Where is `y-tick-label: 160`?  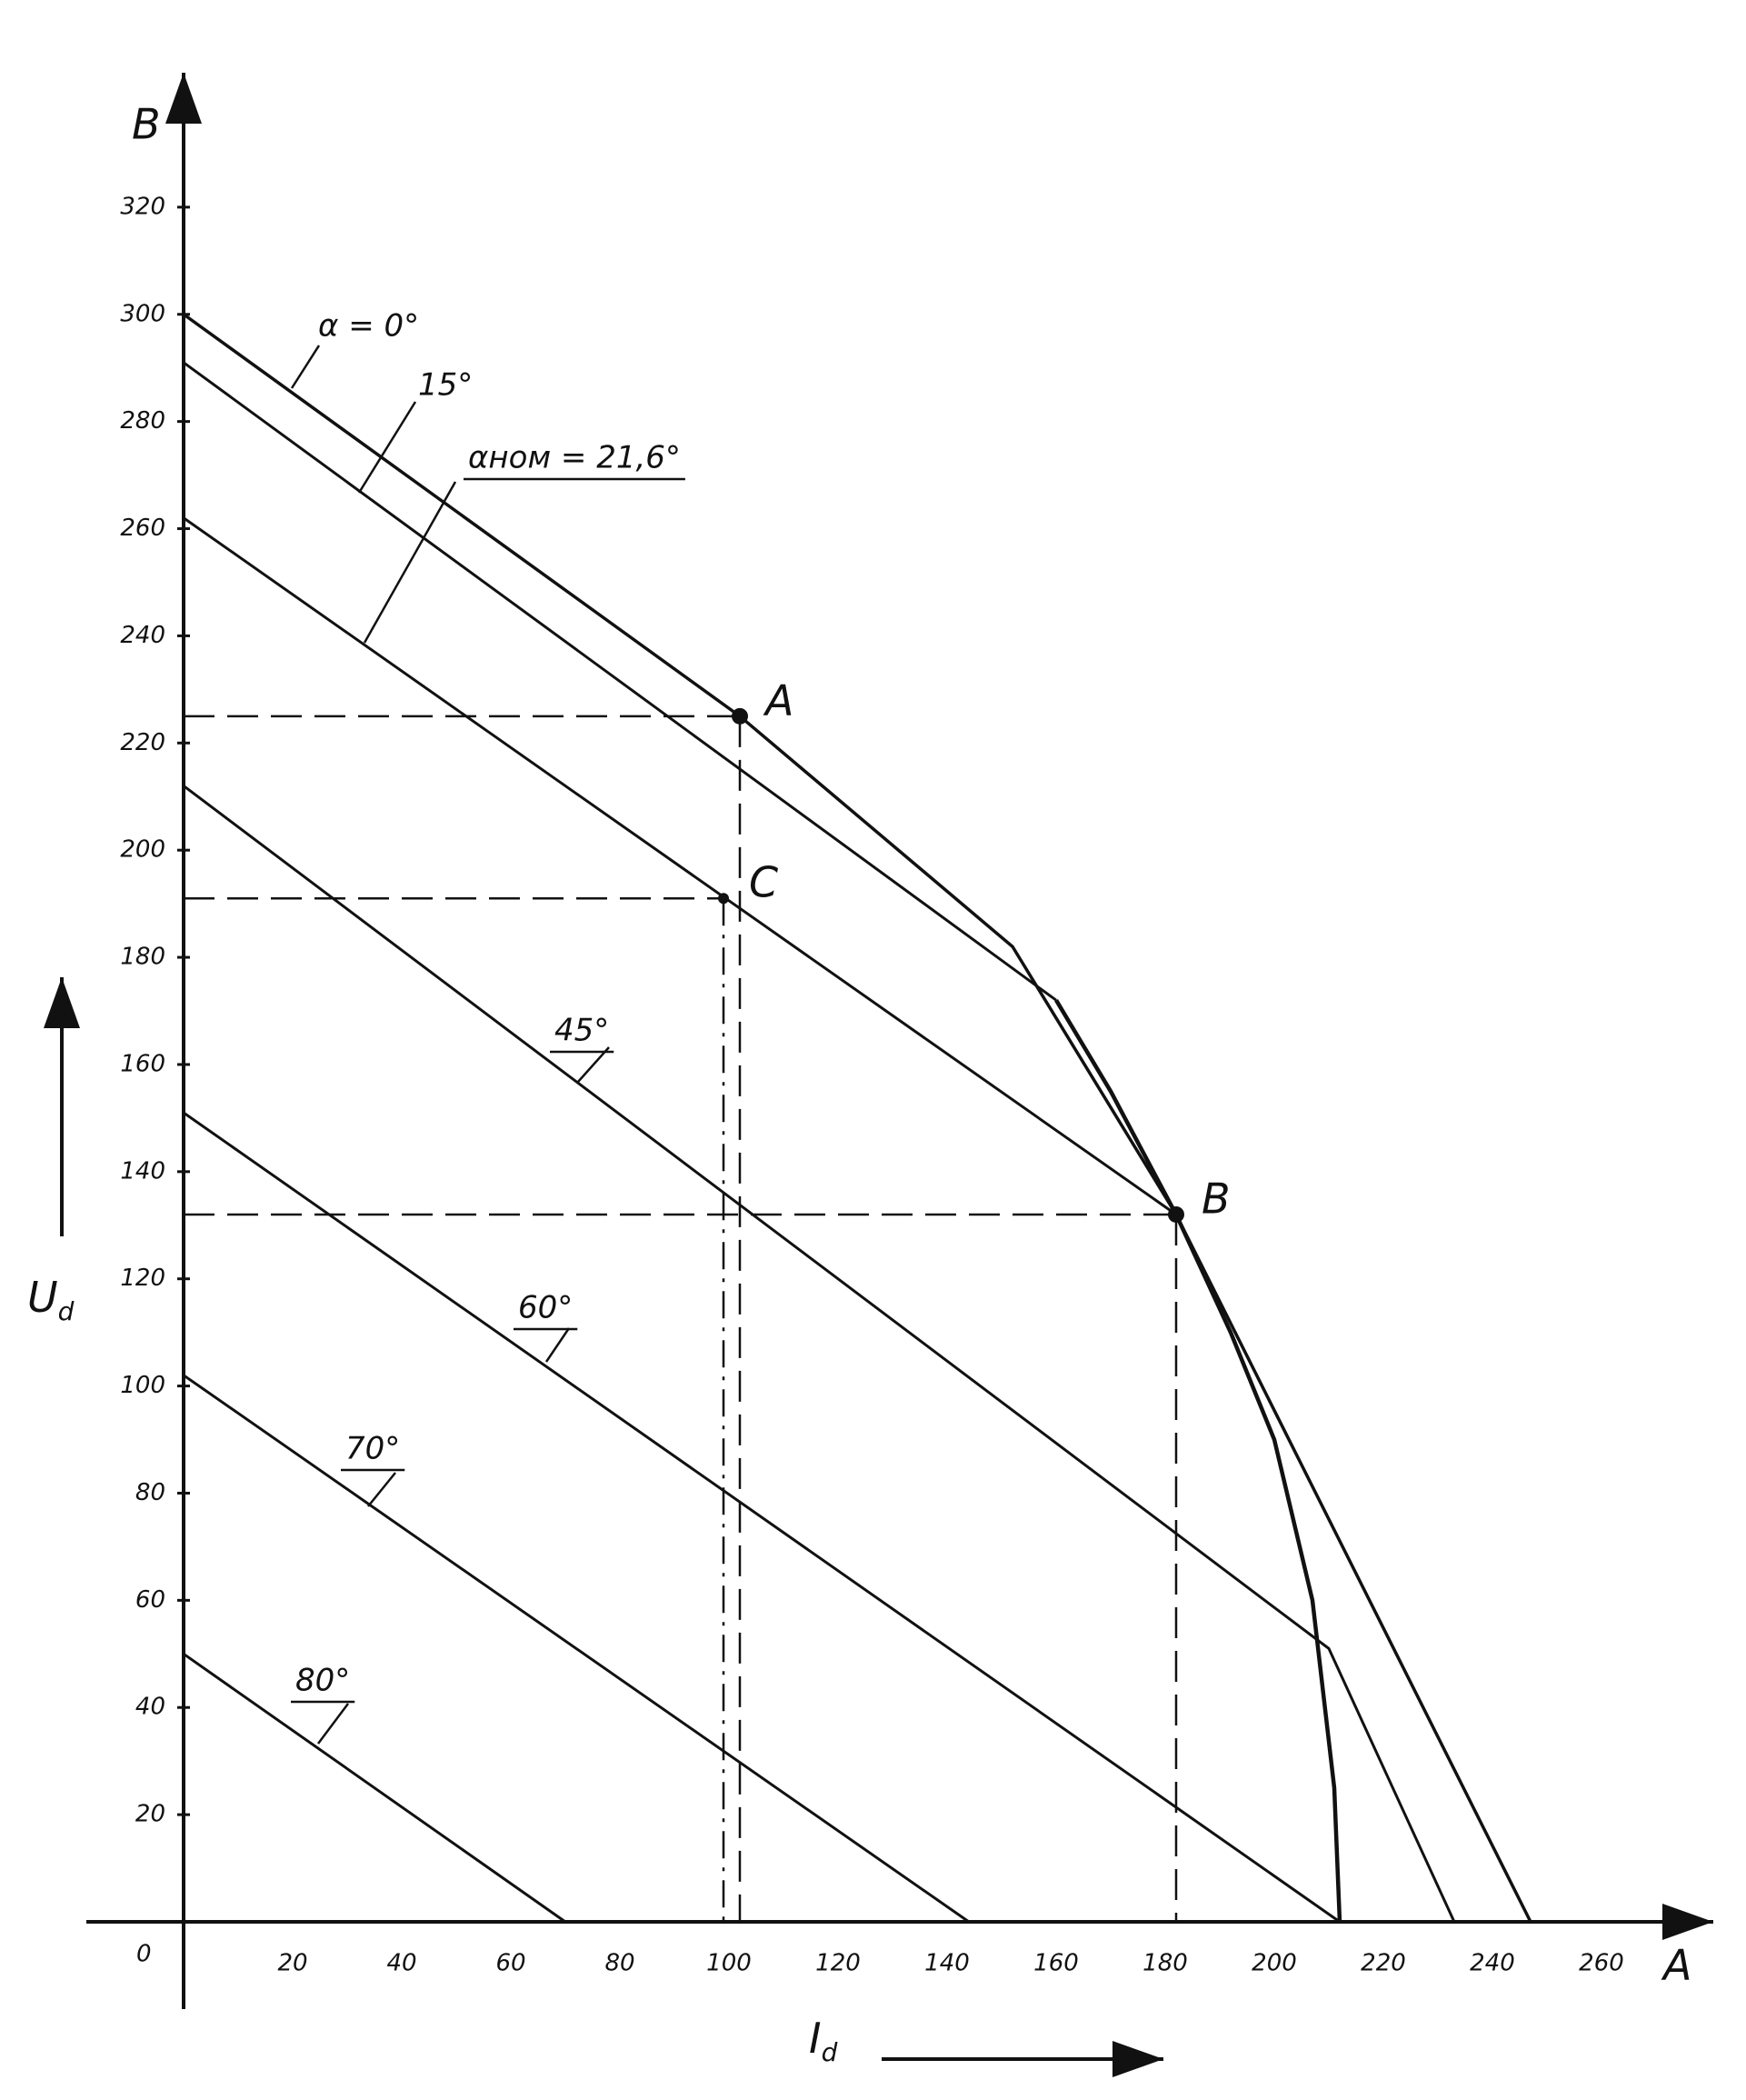 y-tick-label: 160 is located at coordinates (142, 1063).